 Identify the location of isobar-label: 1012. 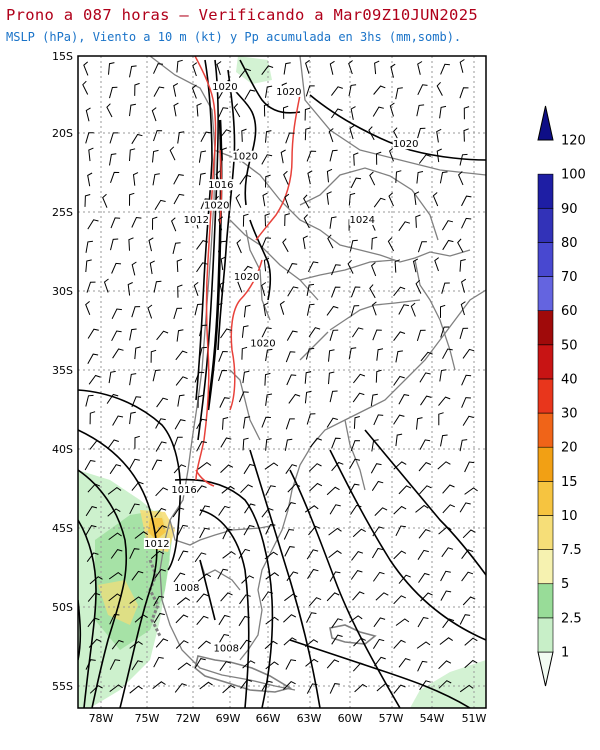
(196, 220).